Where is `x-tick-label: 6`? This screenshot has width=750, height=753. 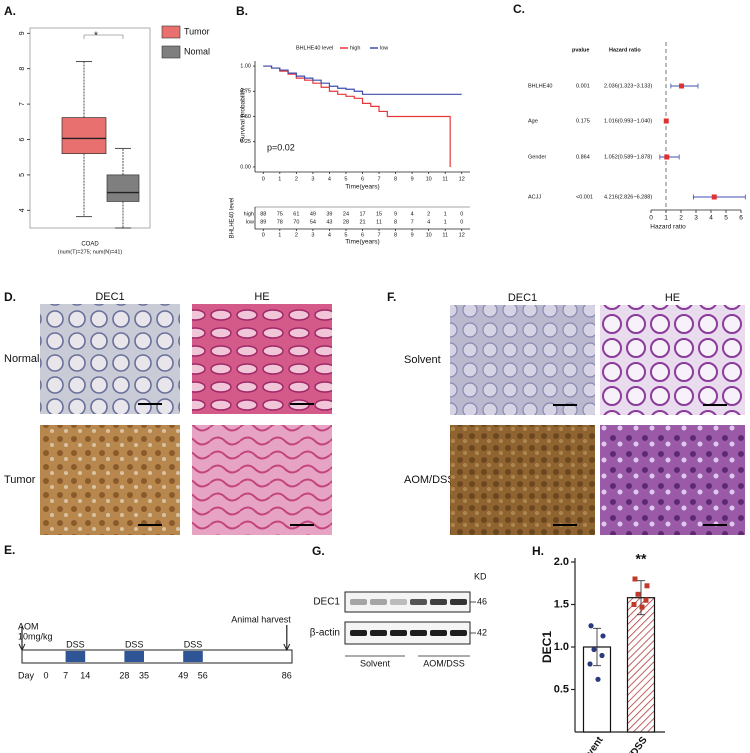 x-tick-label: 6 is located at coordinates (741, 218).